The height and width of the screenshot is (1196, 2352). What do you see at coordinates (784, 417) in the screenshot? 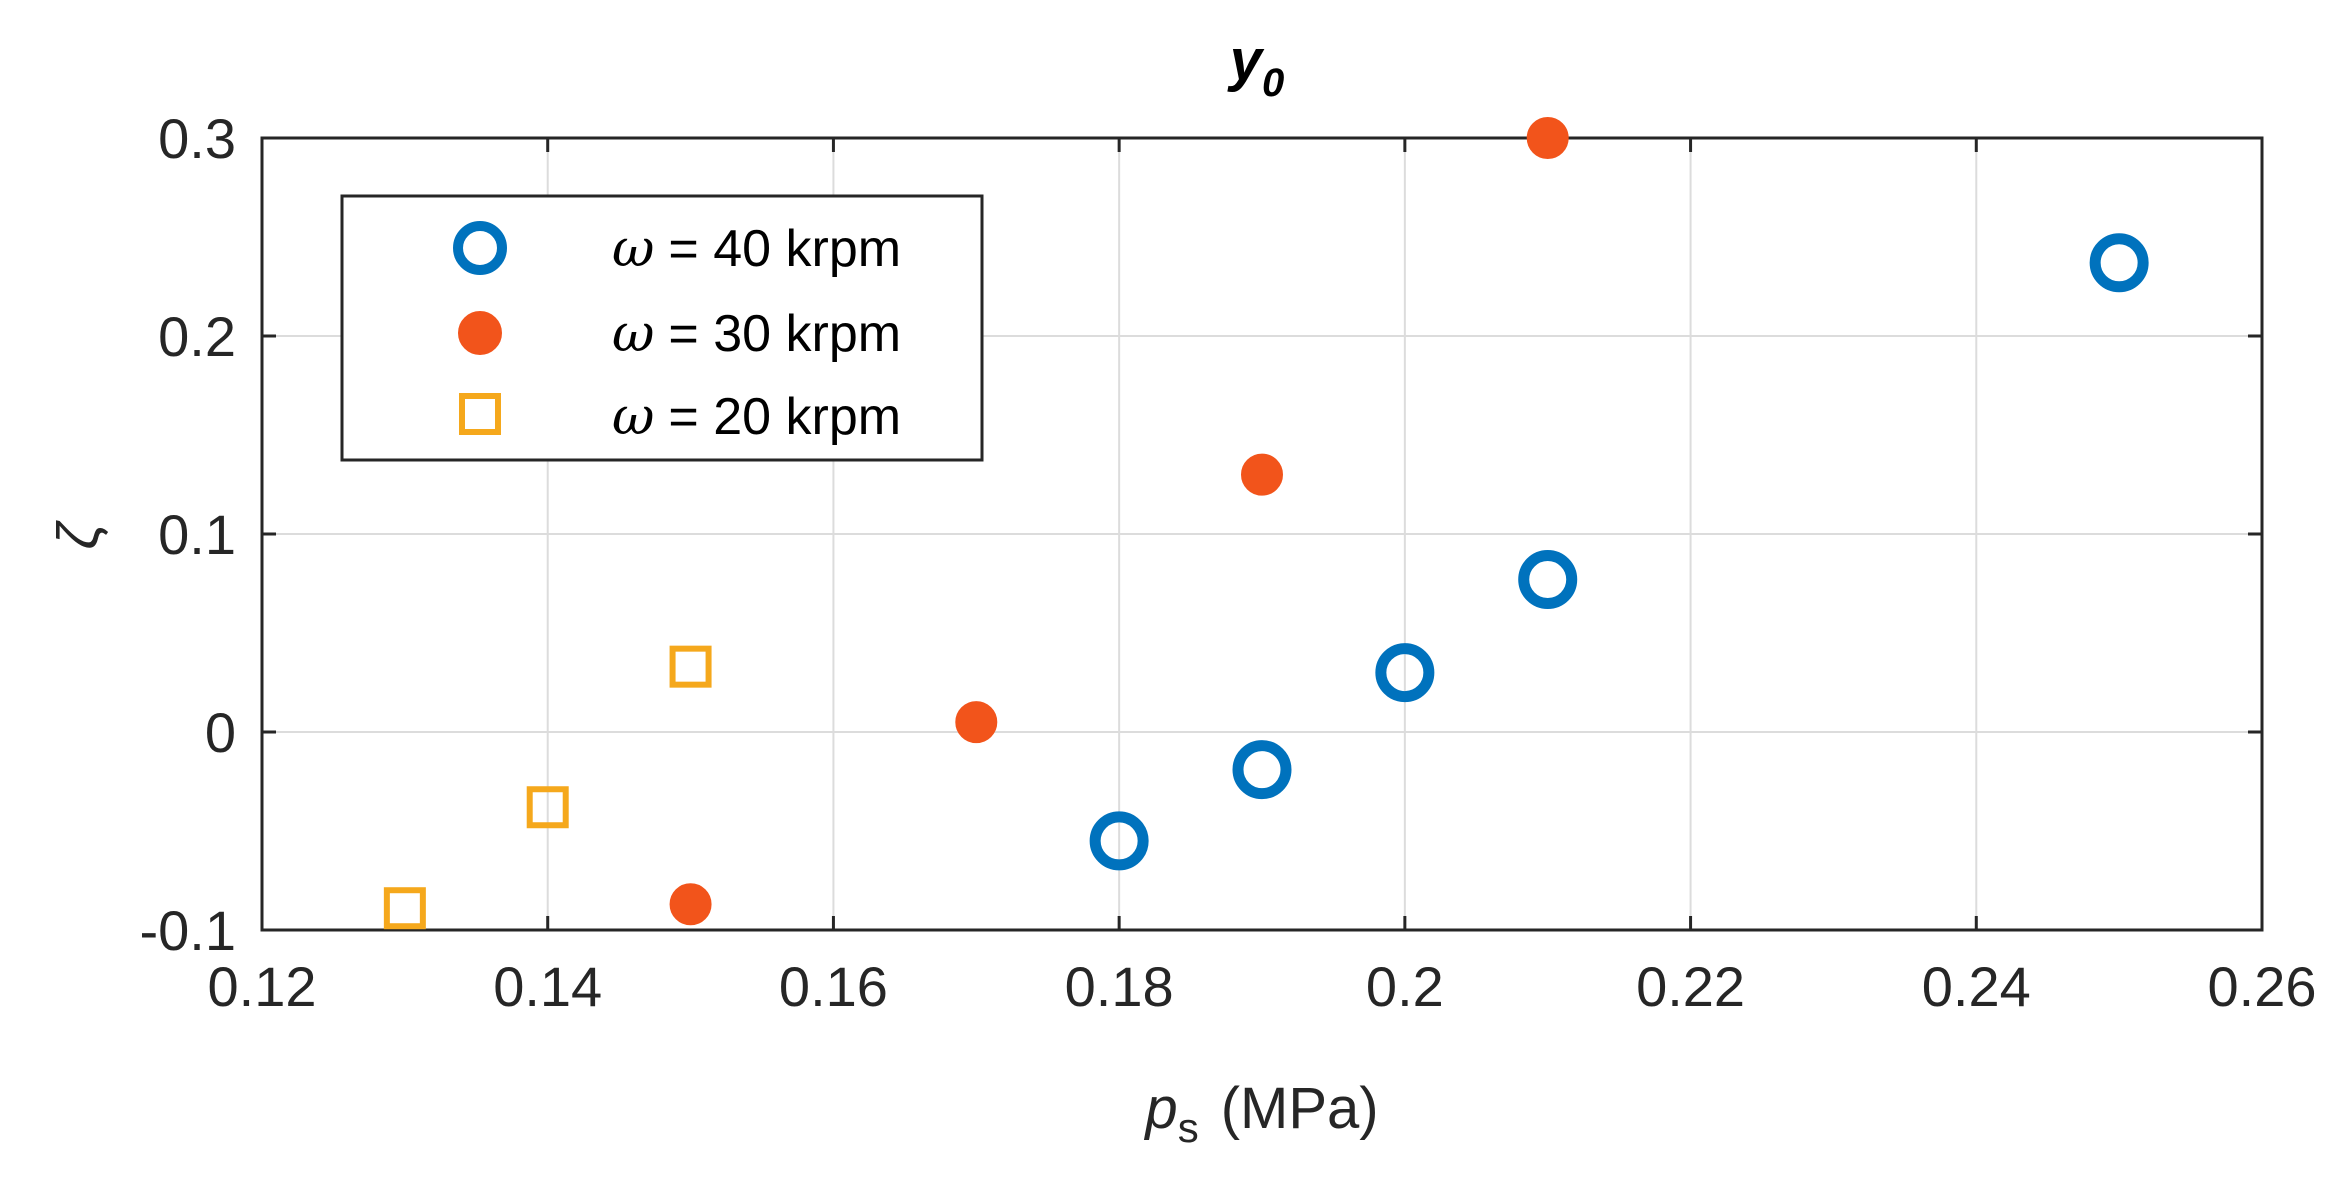
I see `legend-text-20krpm: = 20 krpm` at bounding box center [784, 417].